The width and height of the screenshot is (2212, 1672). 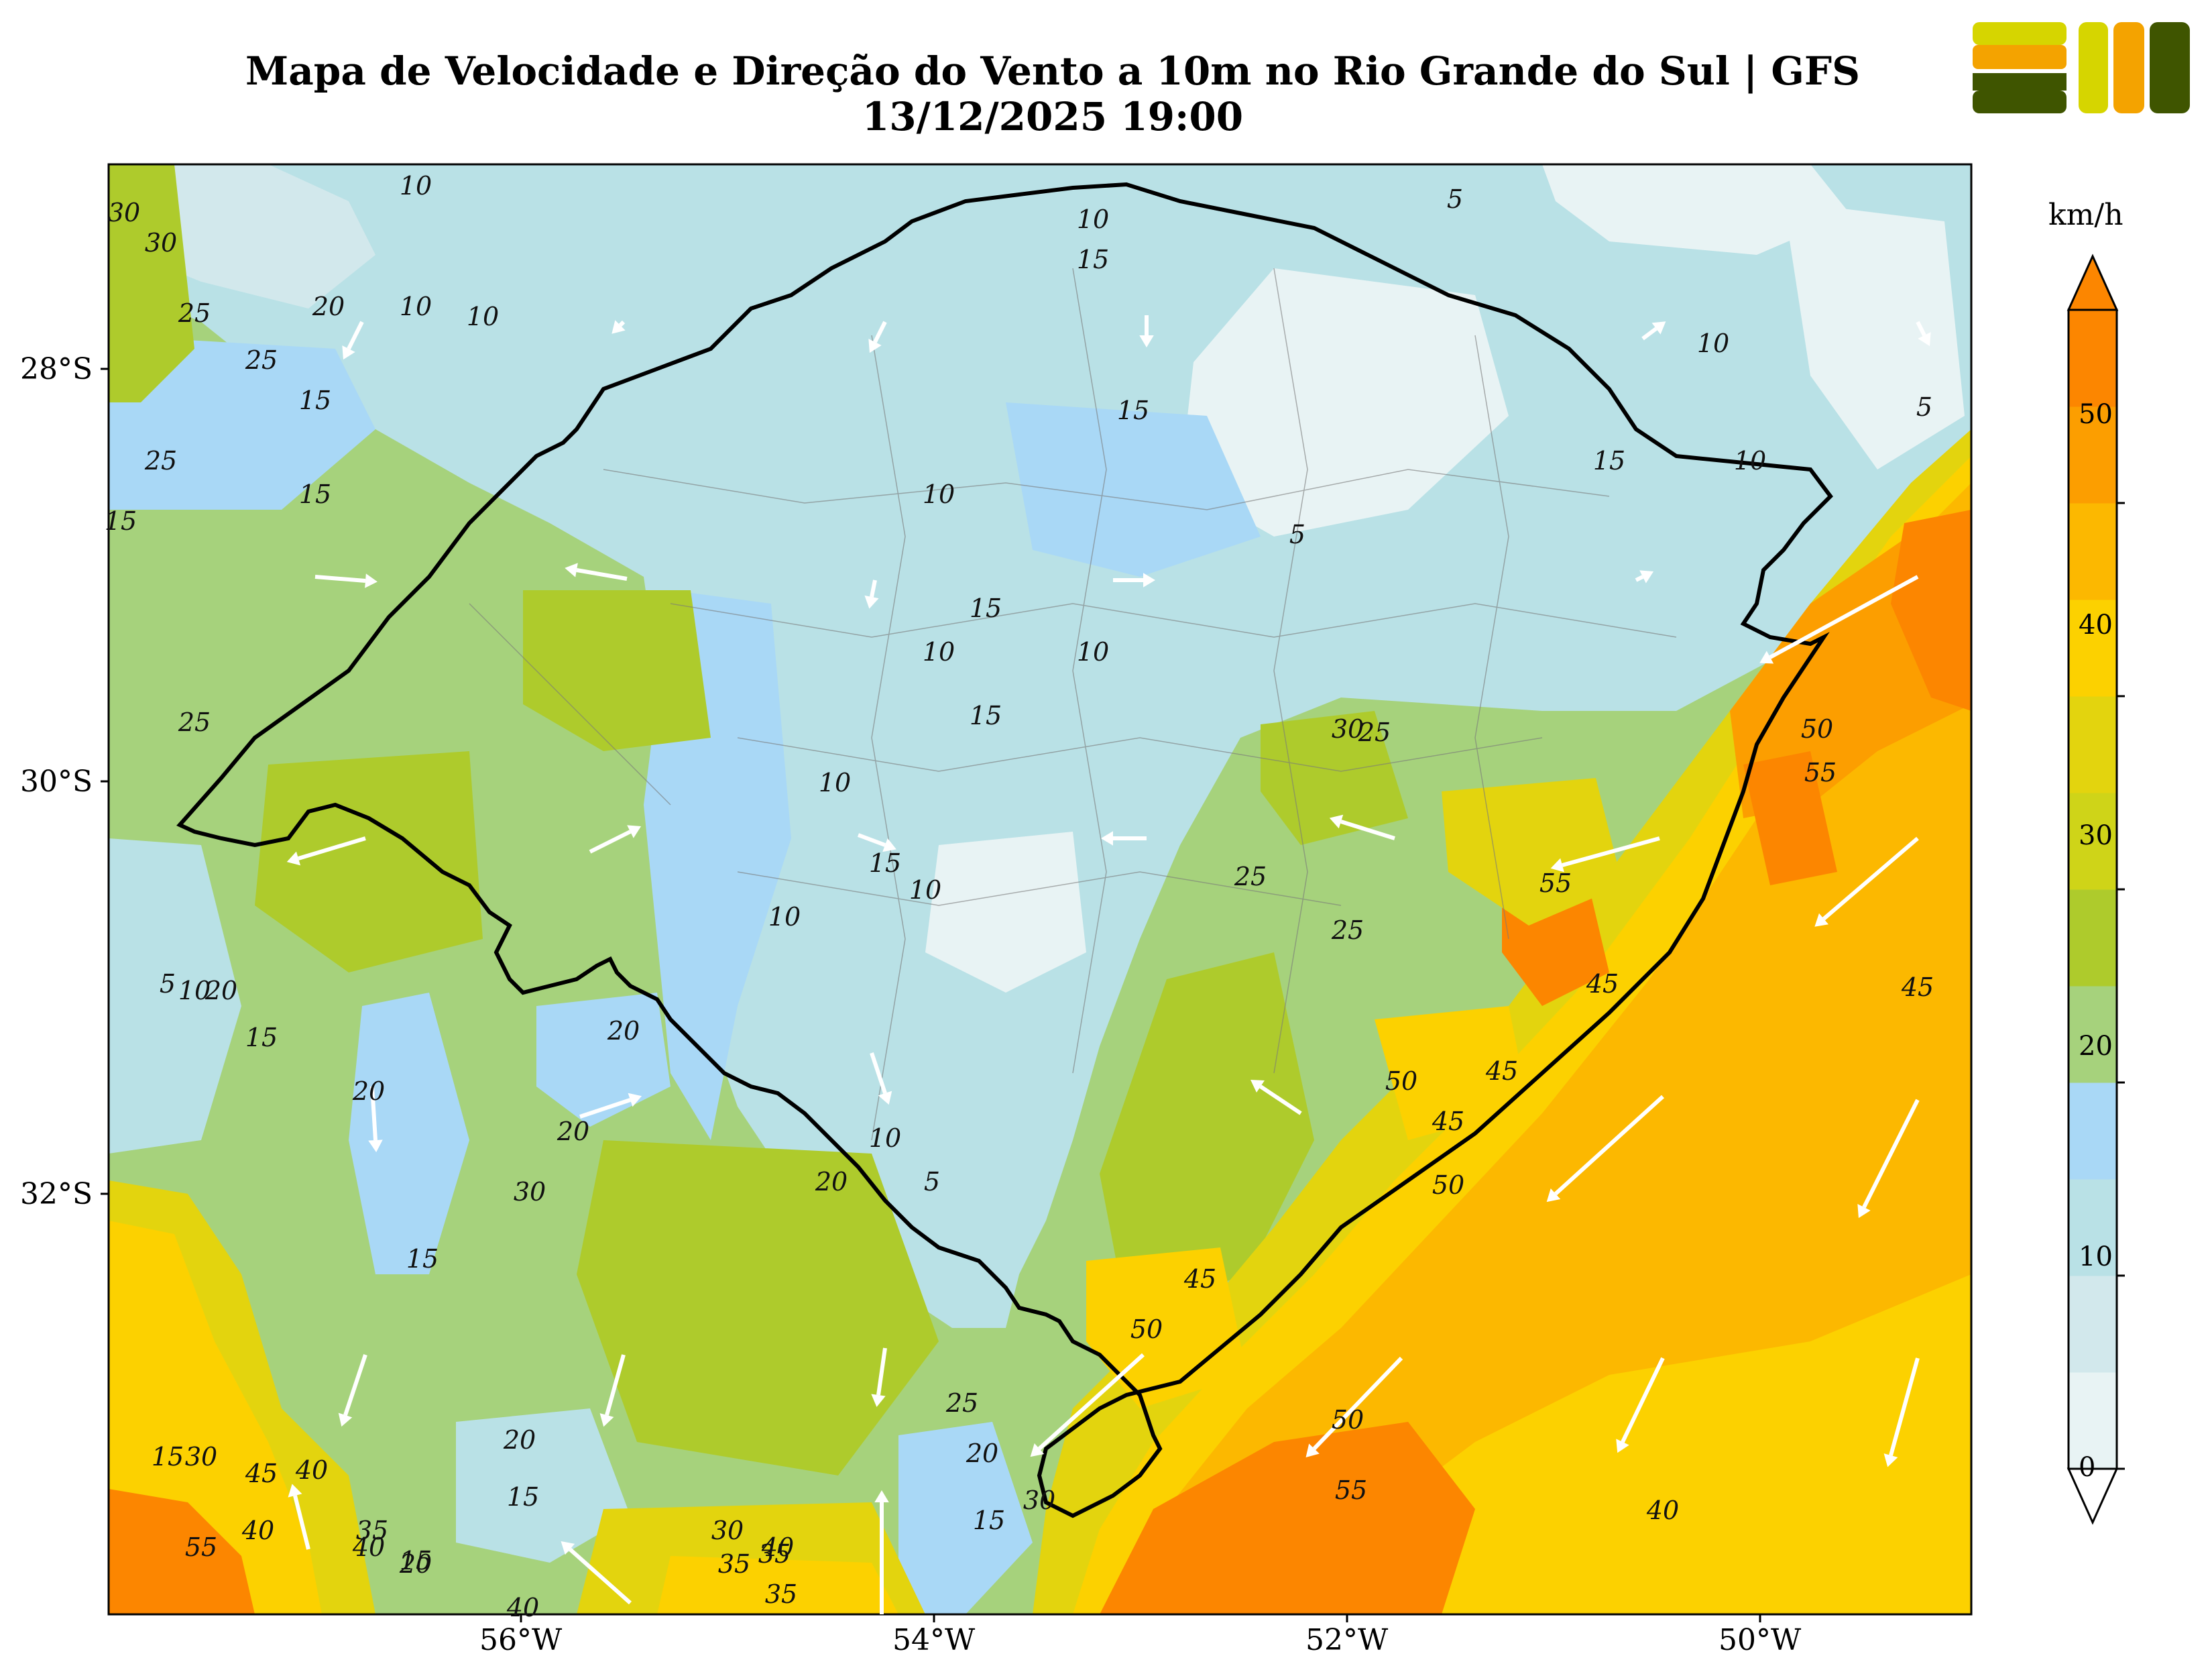 What do you see at coordinates (2085, 215) in the screenshot?
I see `colorbar-unit: km/h` at bounding box center [2085, 215].